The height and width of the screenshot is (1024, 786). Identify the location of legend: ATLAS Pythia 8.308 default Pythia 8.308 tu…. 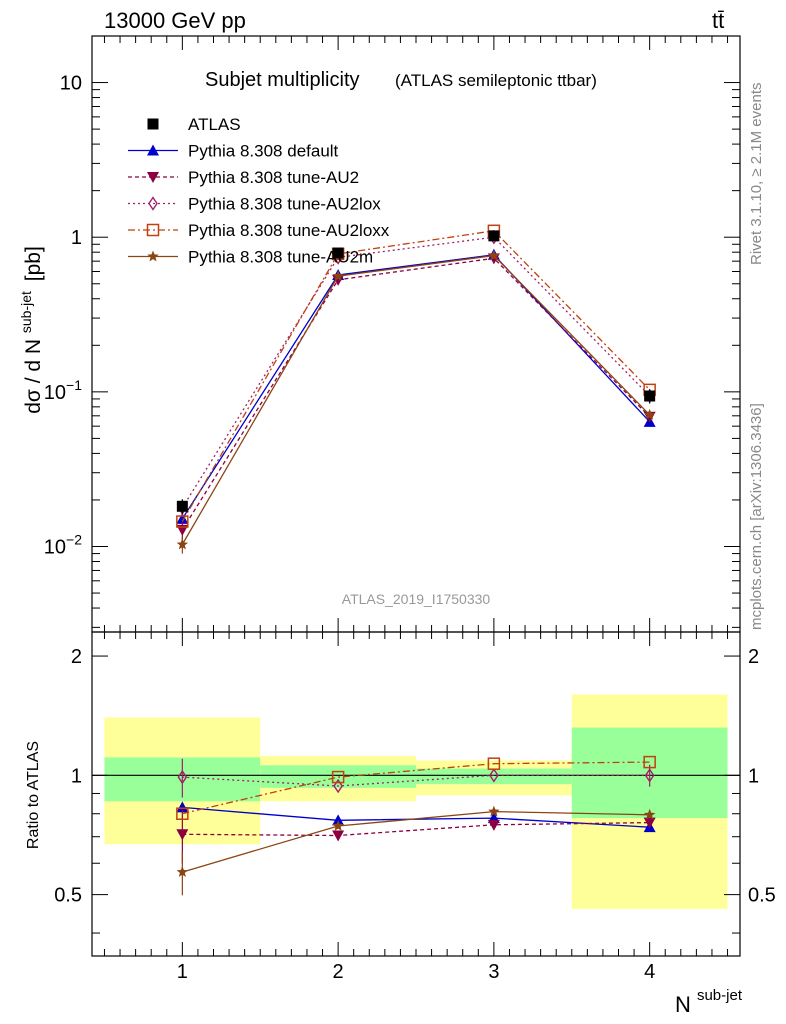
(259, 191).